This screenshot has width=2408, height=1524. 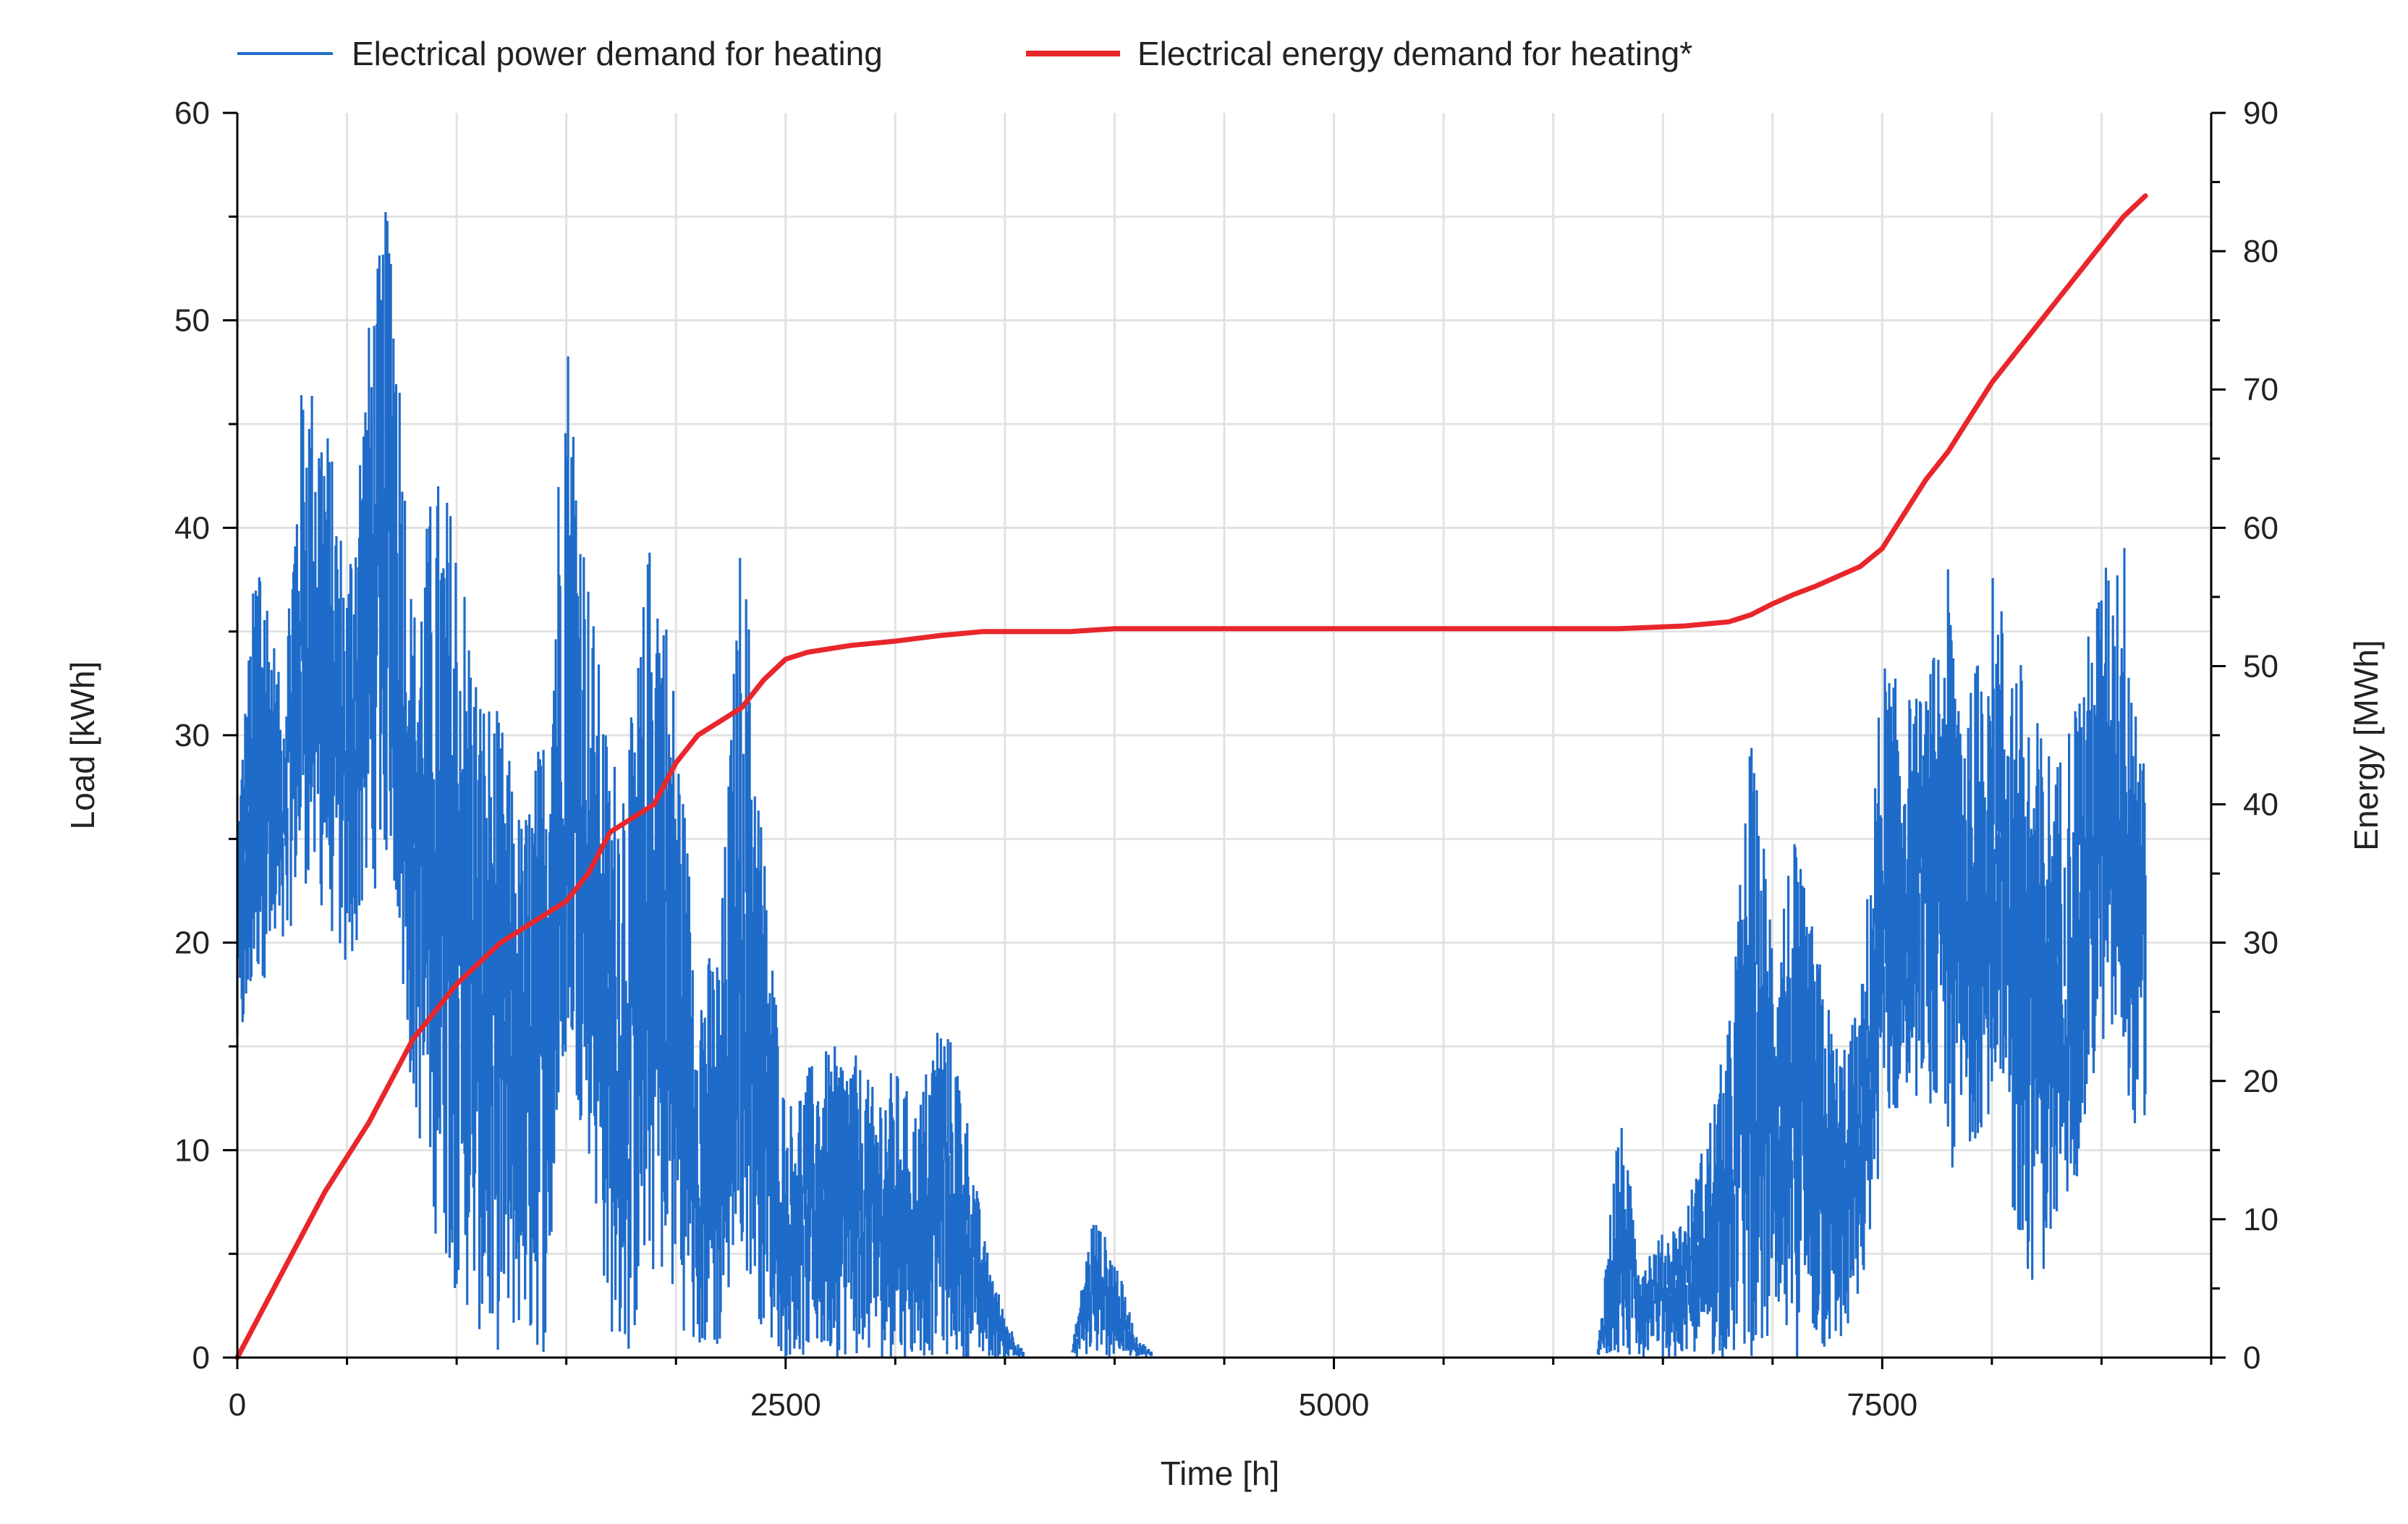 What do you see at coordinates (2260, 1081) in the screenshot?
I see `y-right-tick-label: 20` at bounding box center [2260, 1081].